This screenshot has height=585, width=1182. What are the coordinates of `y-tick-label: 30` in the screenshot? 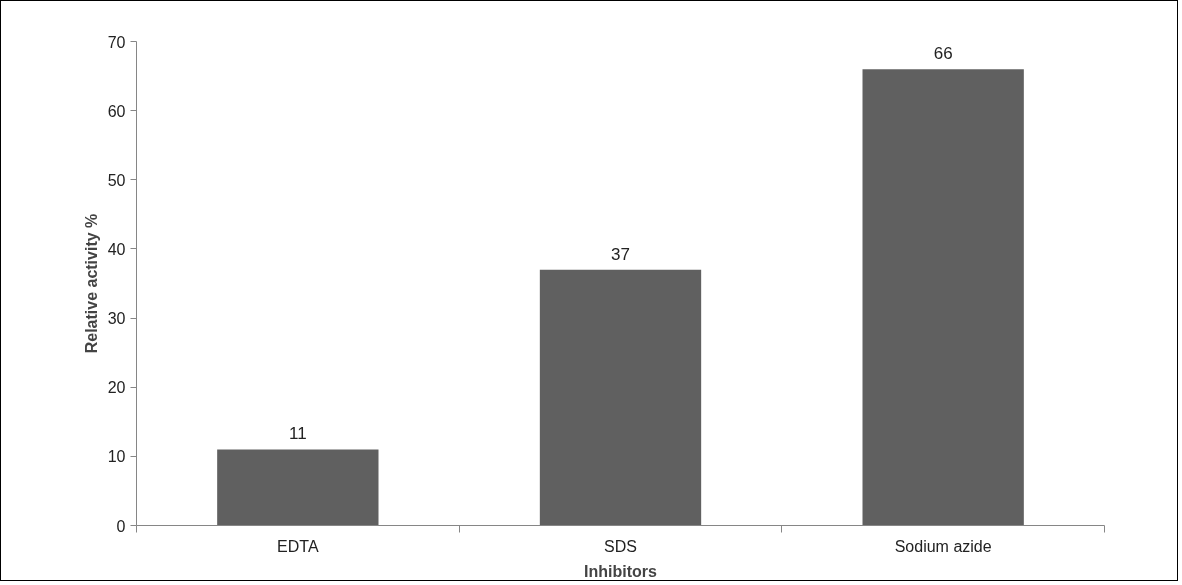 It's located at (116, 319).